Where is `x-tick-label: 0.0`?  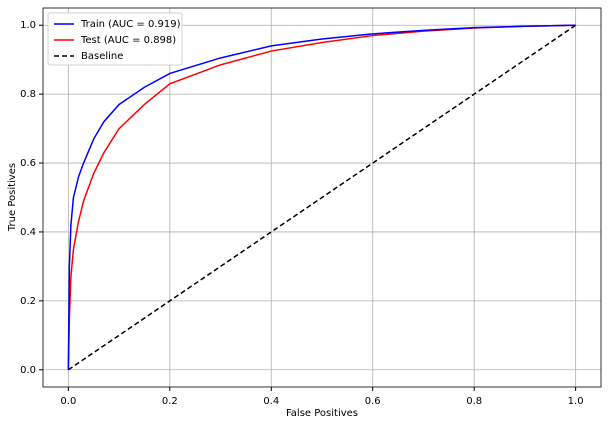
x-tick-label: 0.0 is located at coordinates (68, 401).